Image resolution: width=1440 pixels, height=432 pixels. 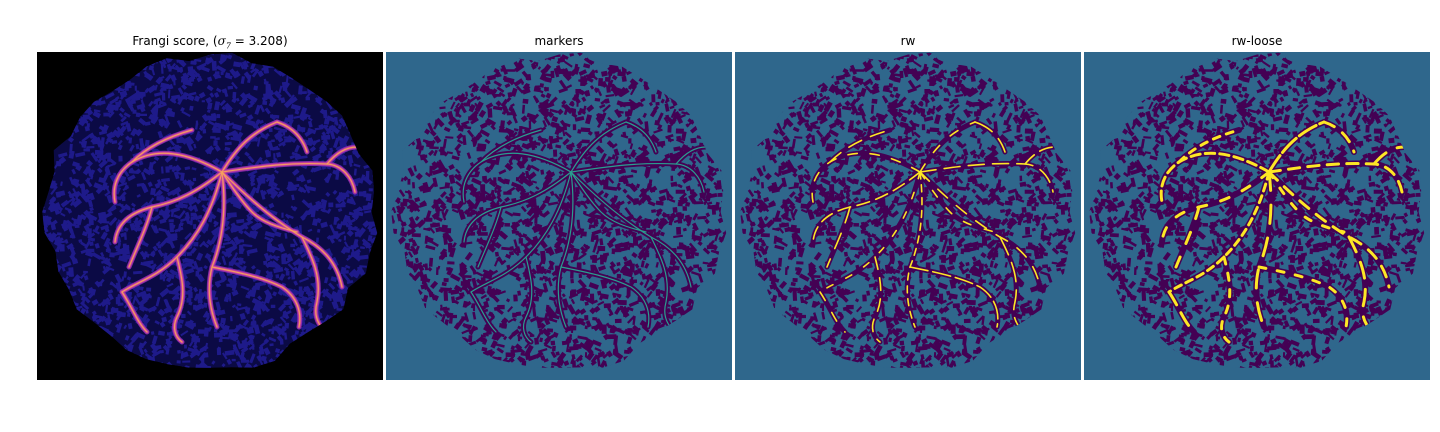 What do you see at coordinates (559, 41) in the screenshot?
I see `markers-panel-title: markers` at bounding box center [559, 41].